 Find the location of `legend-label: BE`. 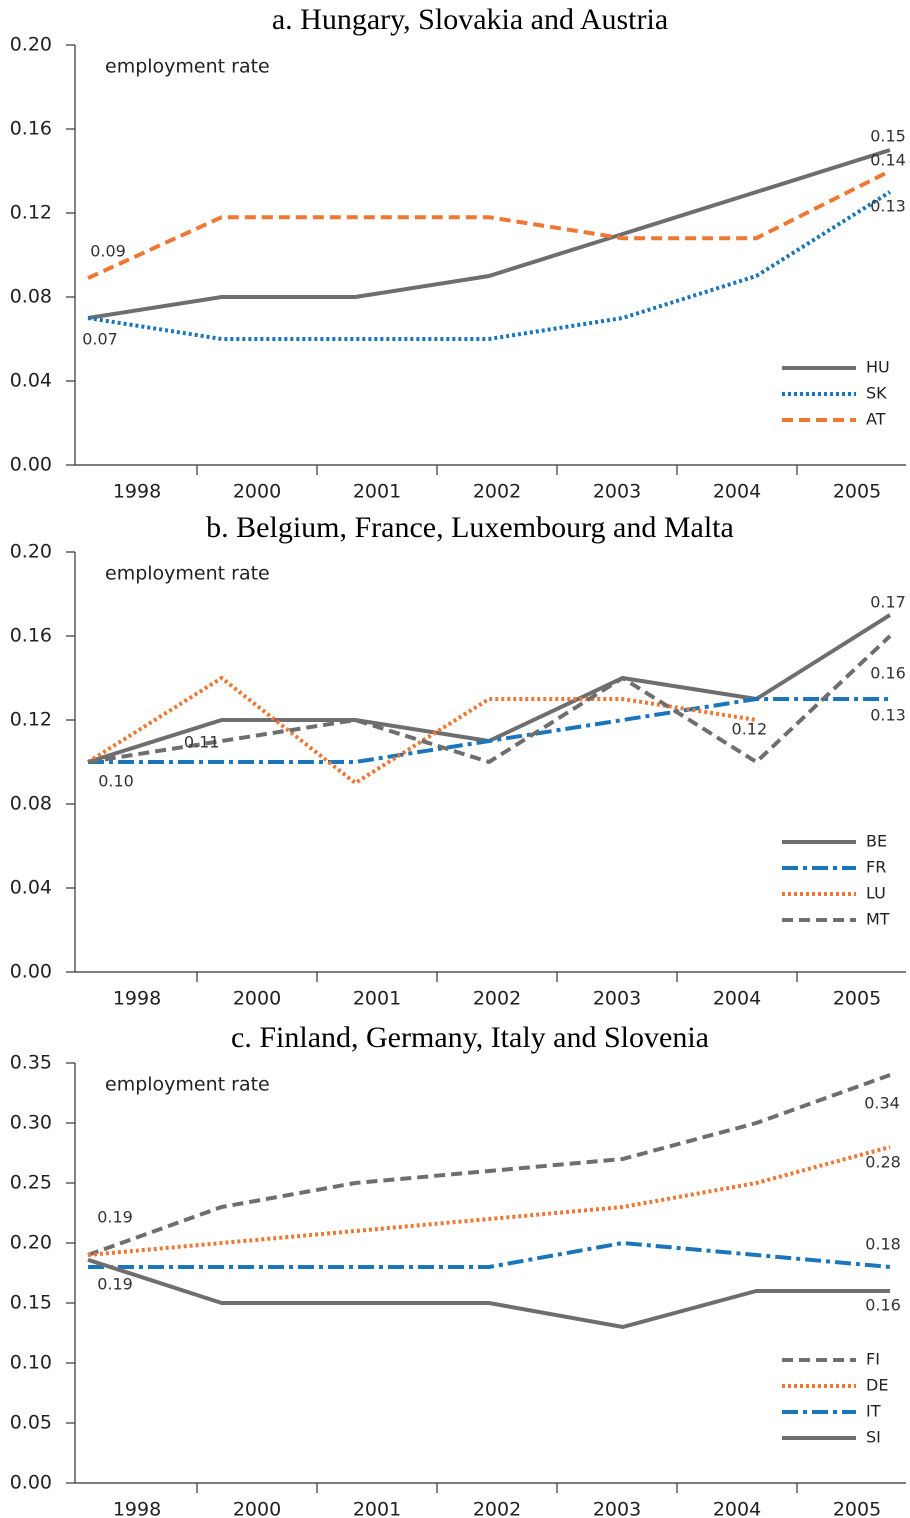

legend-label: BE is located at coordinates (876, 841).